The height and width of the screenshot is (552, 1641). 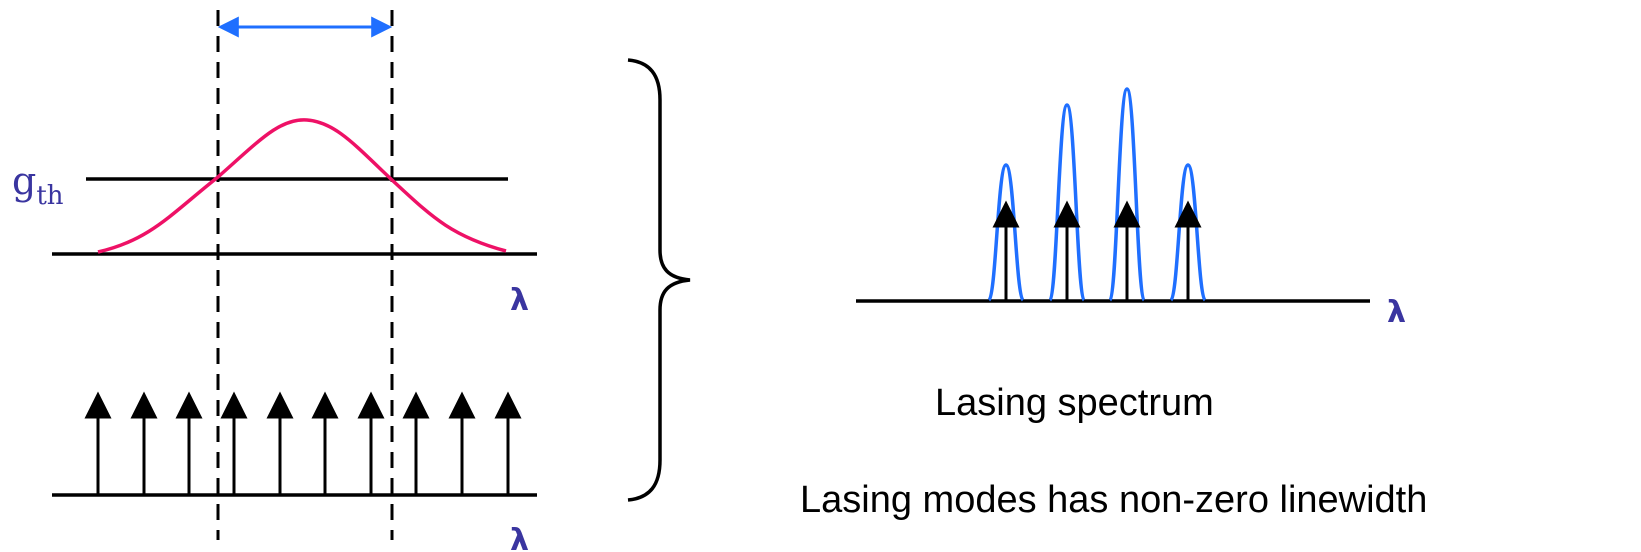 I want to click on combine-brace, so click(x=659, y=280).